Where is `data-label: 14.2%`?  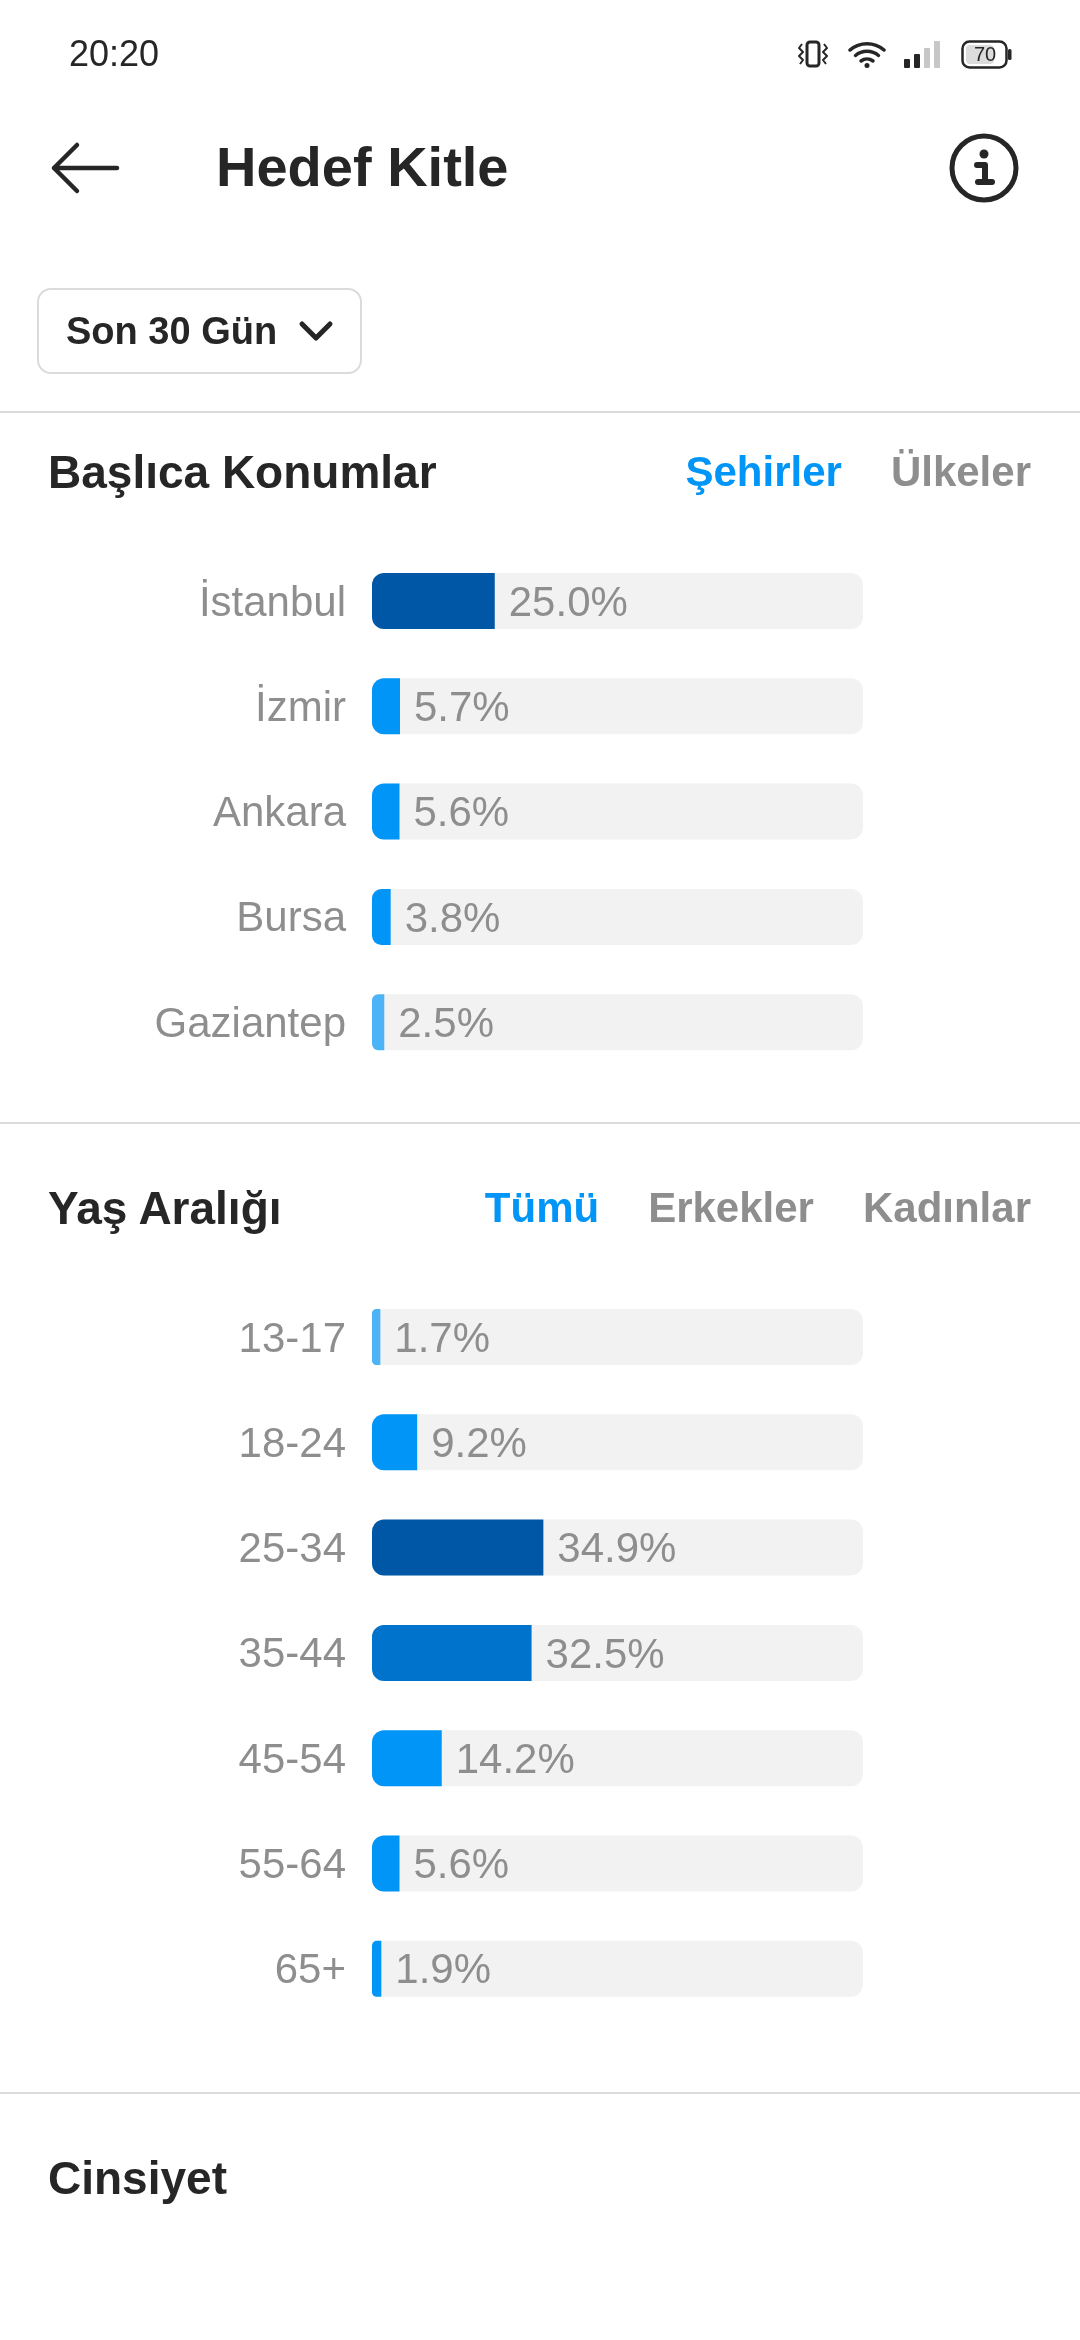 data-label: 14.2% is located at coordinates (515, 1758).